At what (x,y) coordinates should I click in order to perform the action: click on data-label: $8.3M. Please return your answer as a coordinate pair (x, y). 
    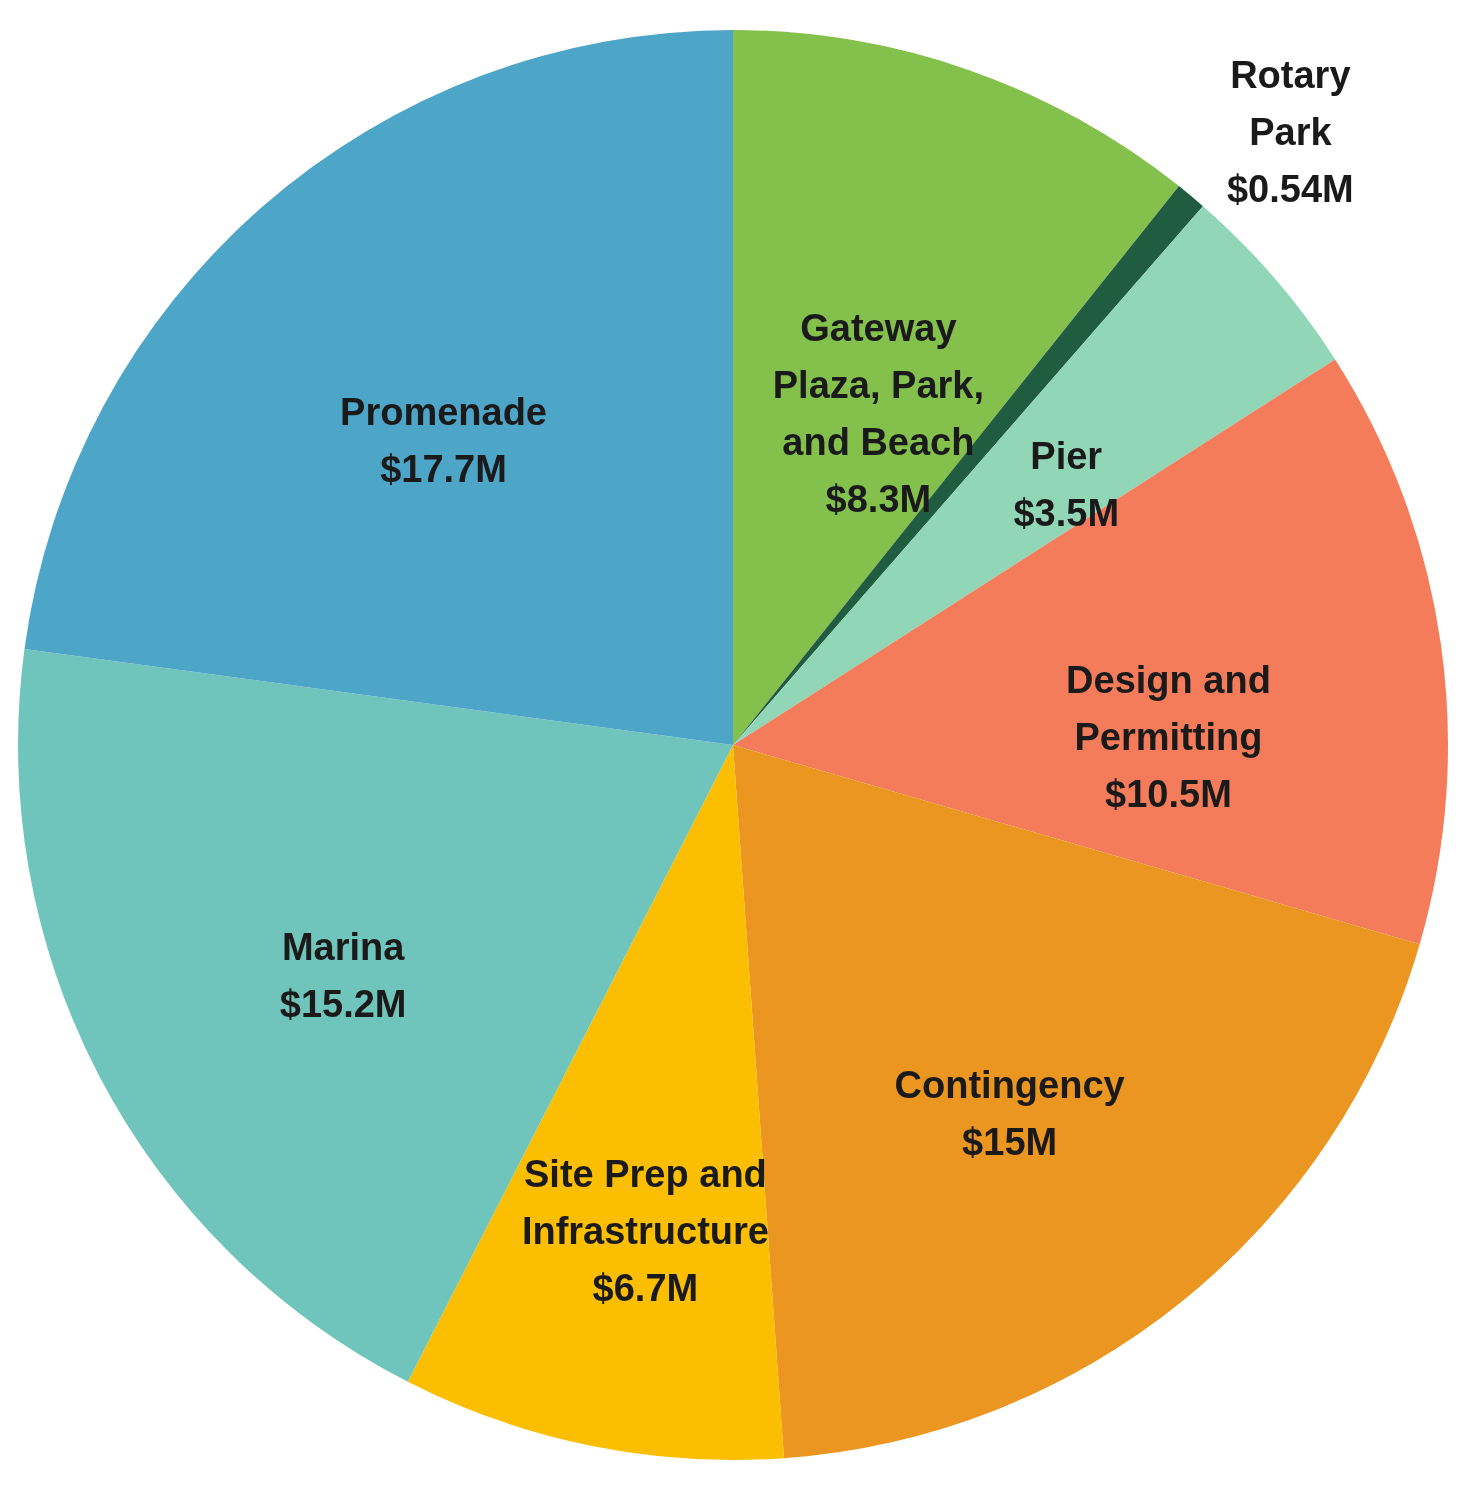
    Looking at the image, I should click on (878, 498).